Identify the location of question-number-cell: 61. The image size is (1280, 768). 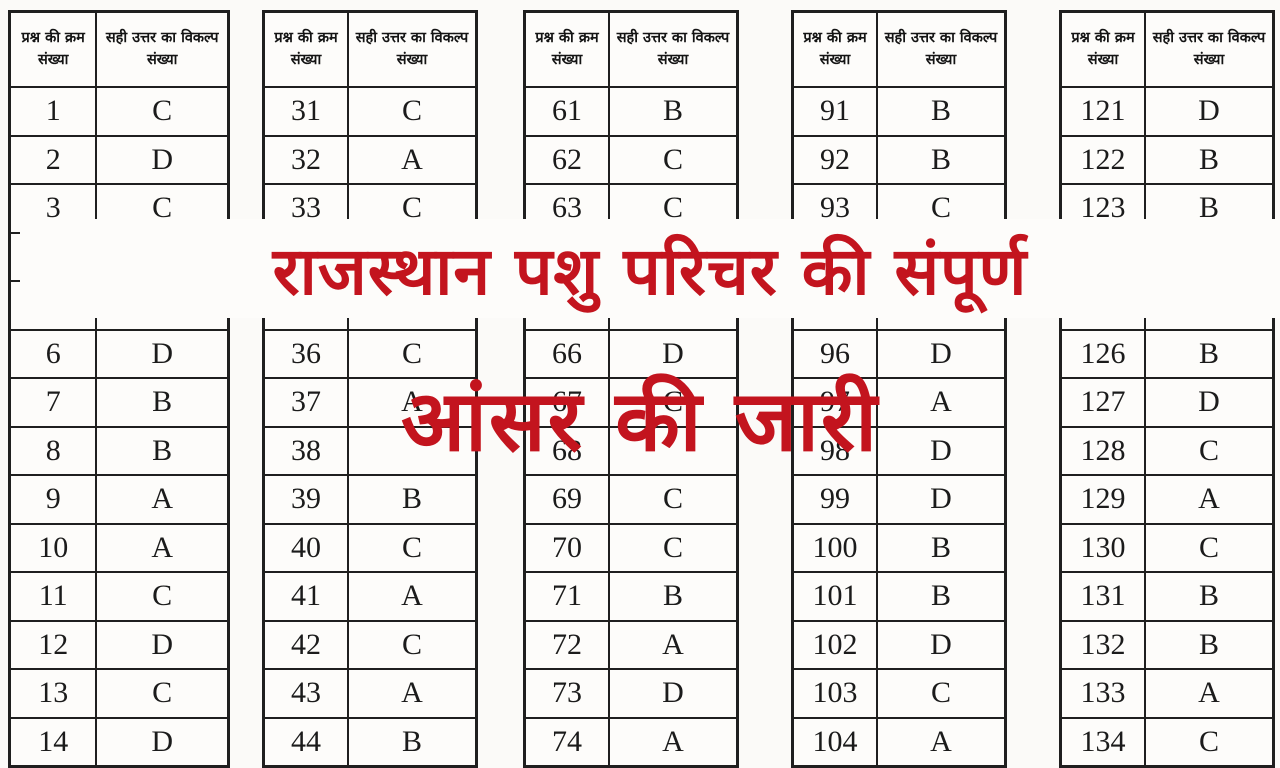
(568, 111).